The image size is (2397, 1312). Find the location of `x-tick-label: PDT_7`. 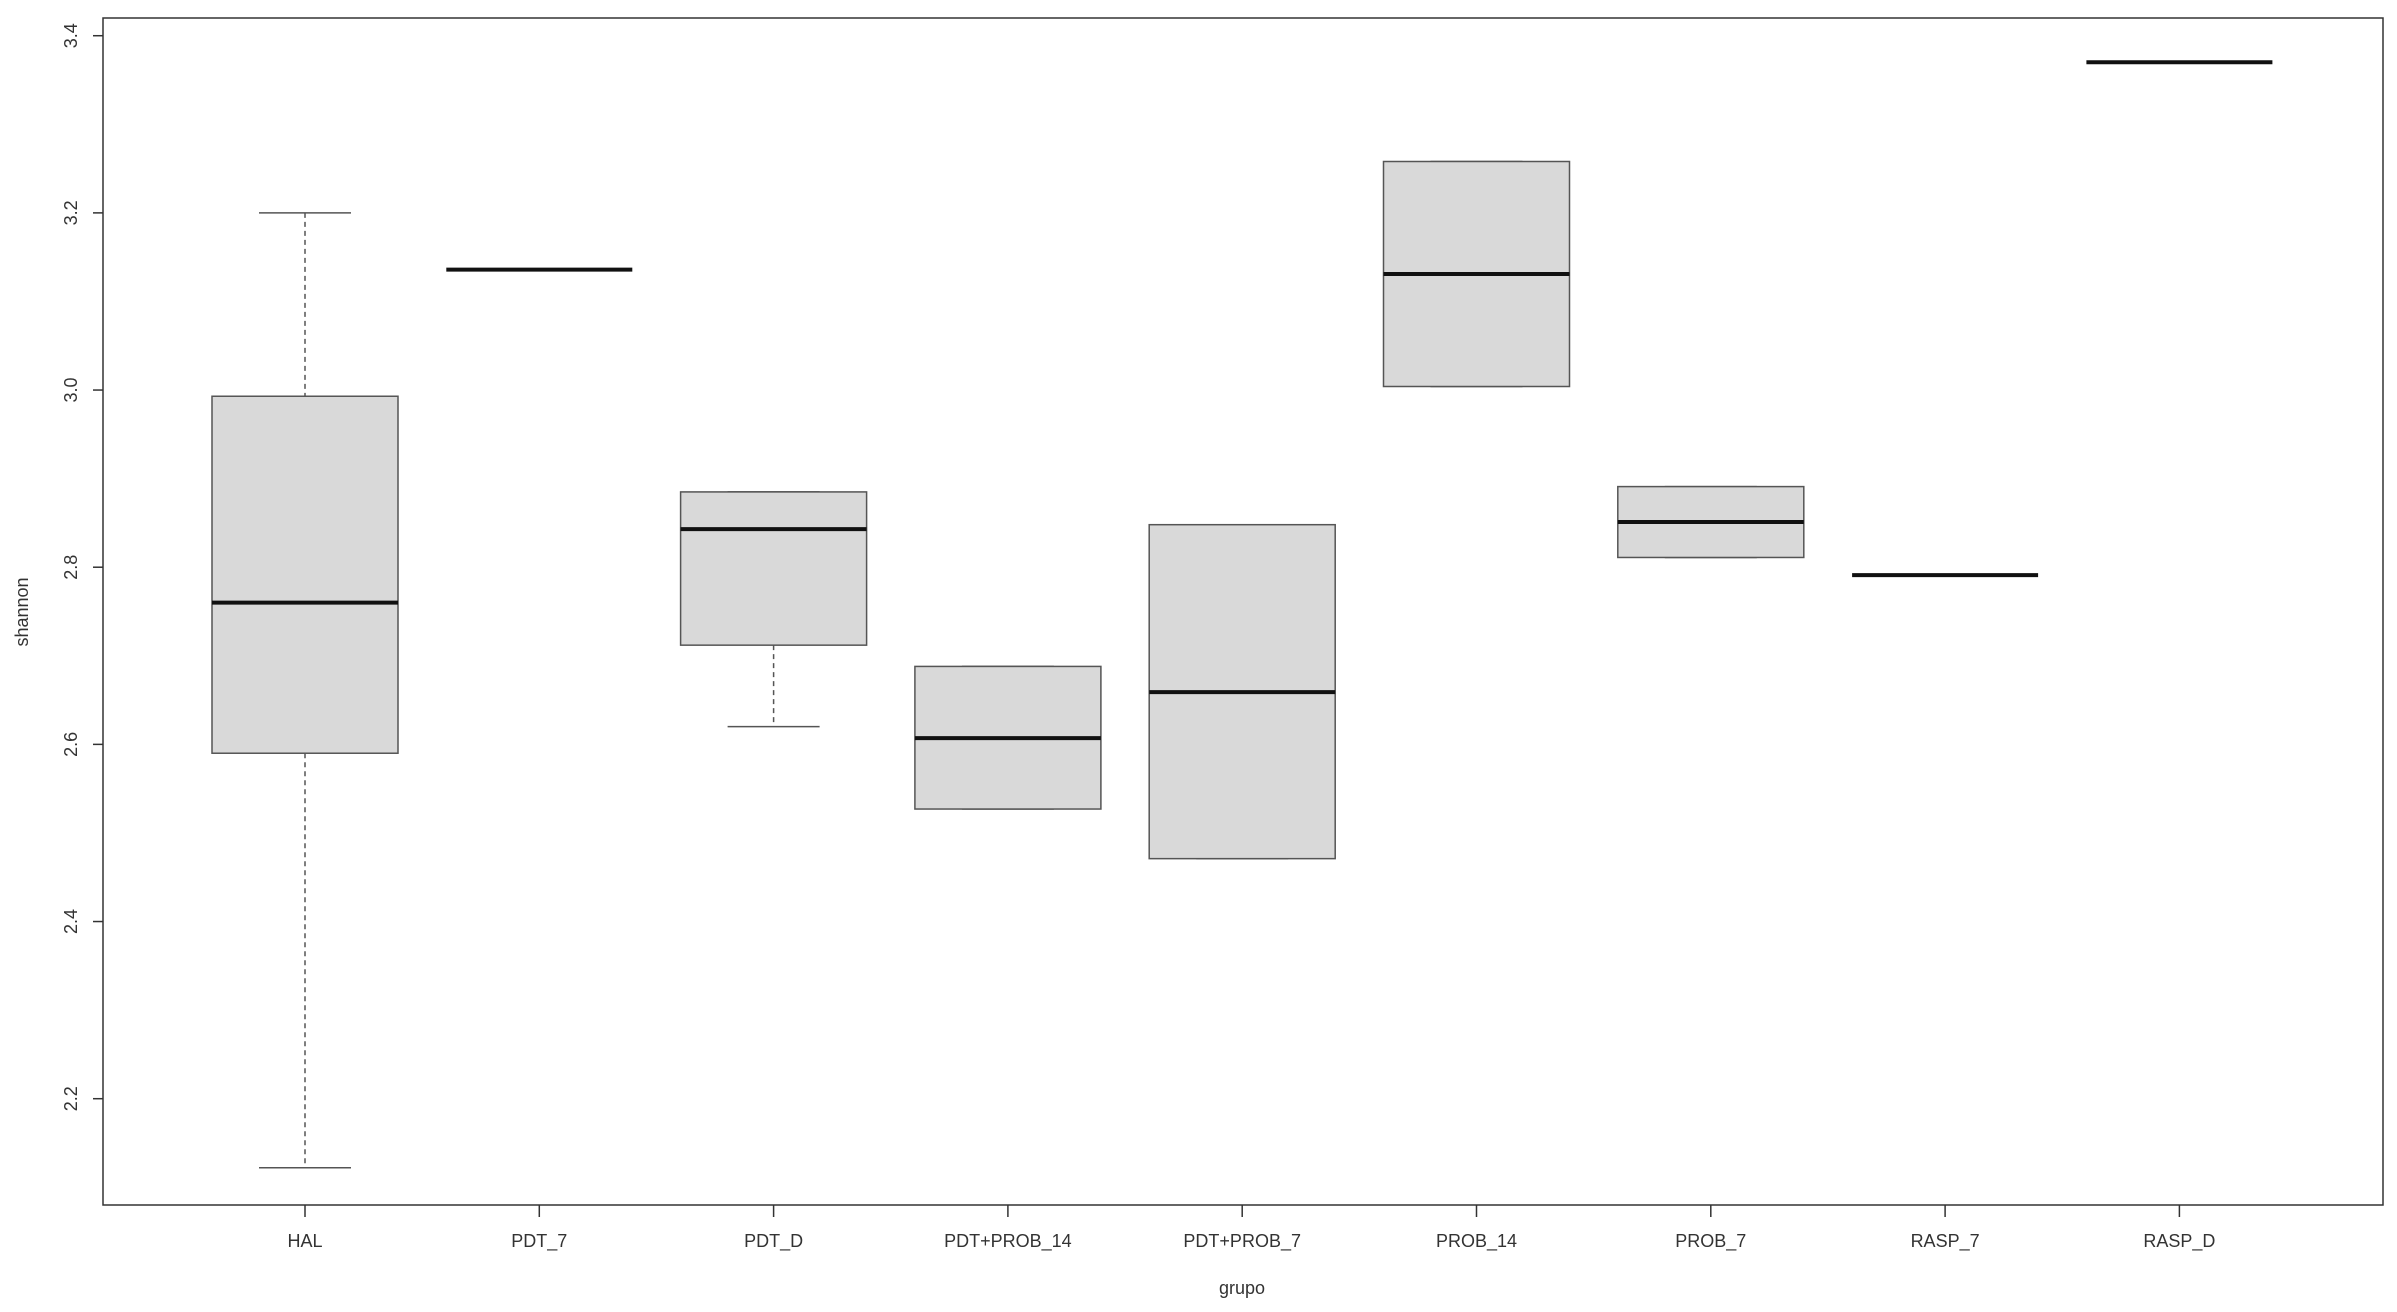

x-tick-label: PDT_7 is located at coordinates (539, 1241).